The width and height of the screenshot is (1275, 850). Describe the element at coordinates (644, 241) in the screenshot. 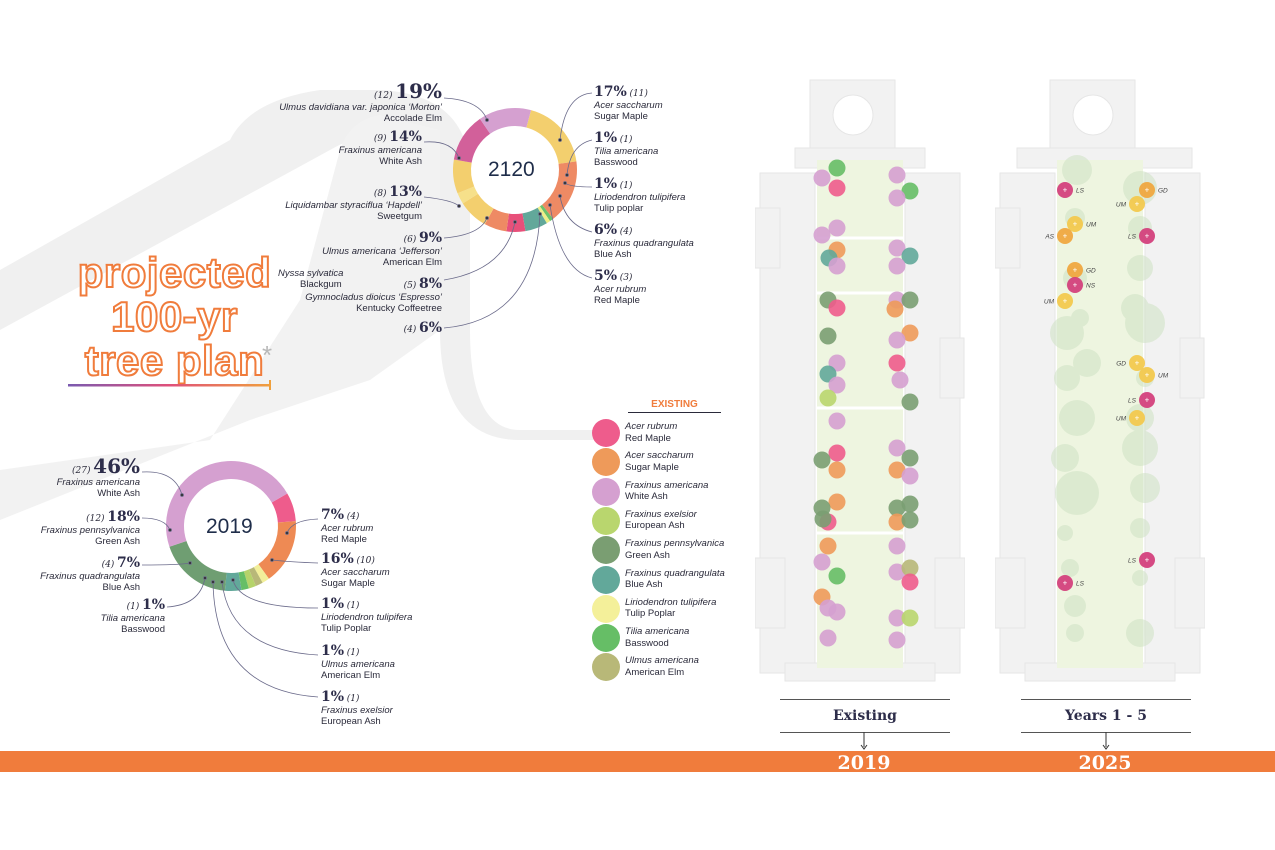

I see `label-2120-blue-ash: 6% (4) Fraxinus quadrangulata Blue Ash` at that location.